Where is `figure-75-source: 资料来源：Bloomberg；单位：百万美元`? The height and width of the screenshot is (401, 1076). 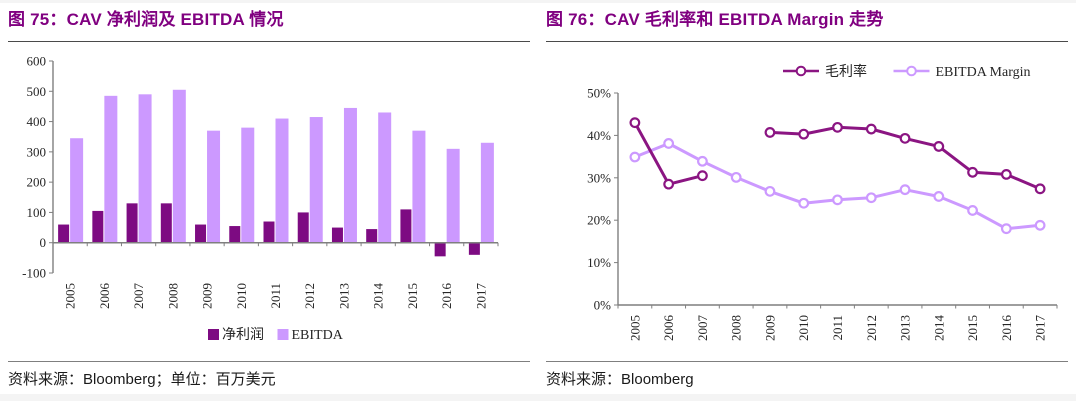
figure-75-source: 资料来源：Bloomberg；单位：百万美元 is located at coordinates (269, 375).